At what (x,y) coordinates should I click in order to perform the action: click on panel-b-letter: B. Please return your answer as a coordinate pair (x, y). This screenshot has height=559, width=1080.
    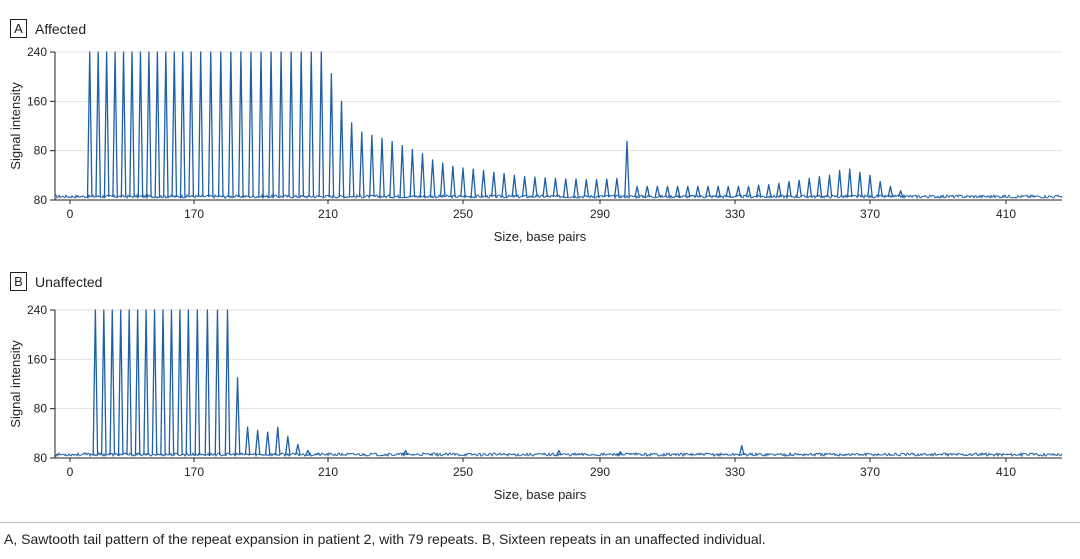
    Looking at the image, I should click on (18, 281).